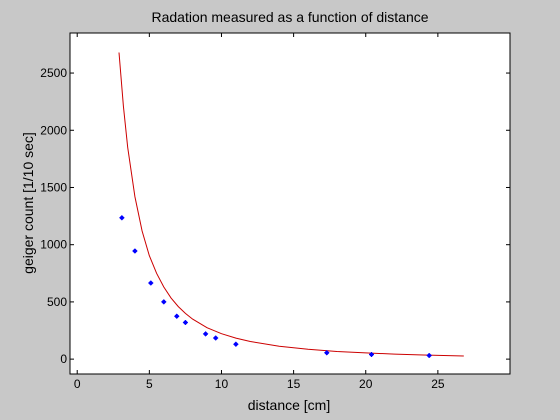 The height and width of the screenshot is (420, 560). I want to click on y-tick-label: 2500, so click(53, 73).